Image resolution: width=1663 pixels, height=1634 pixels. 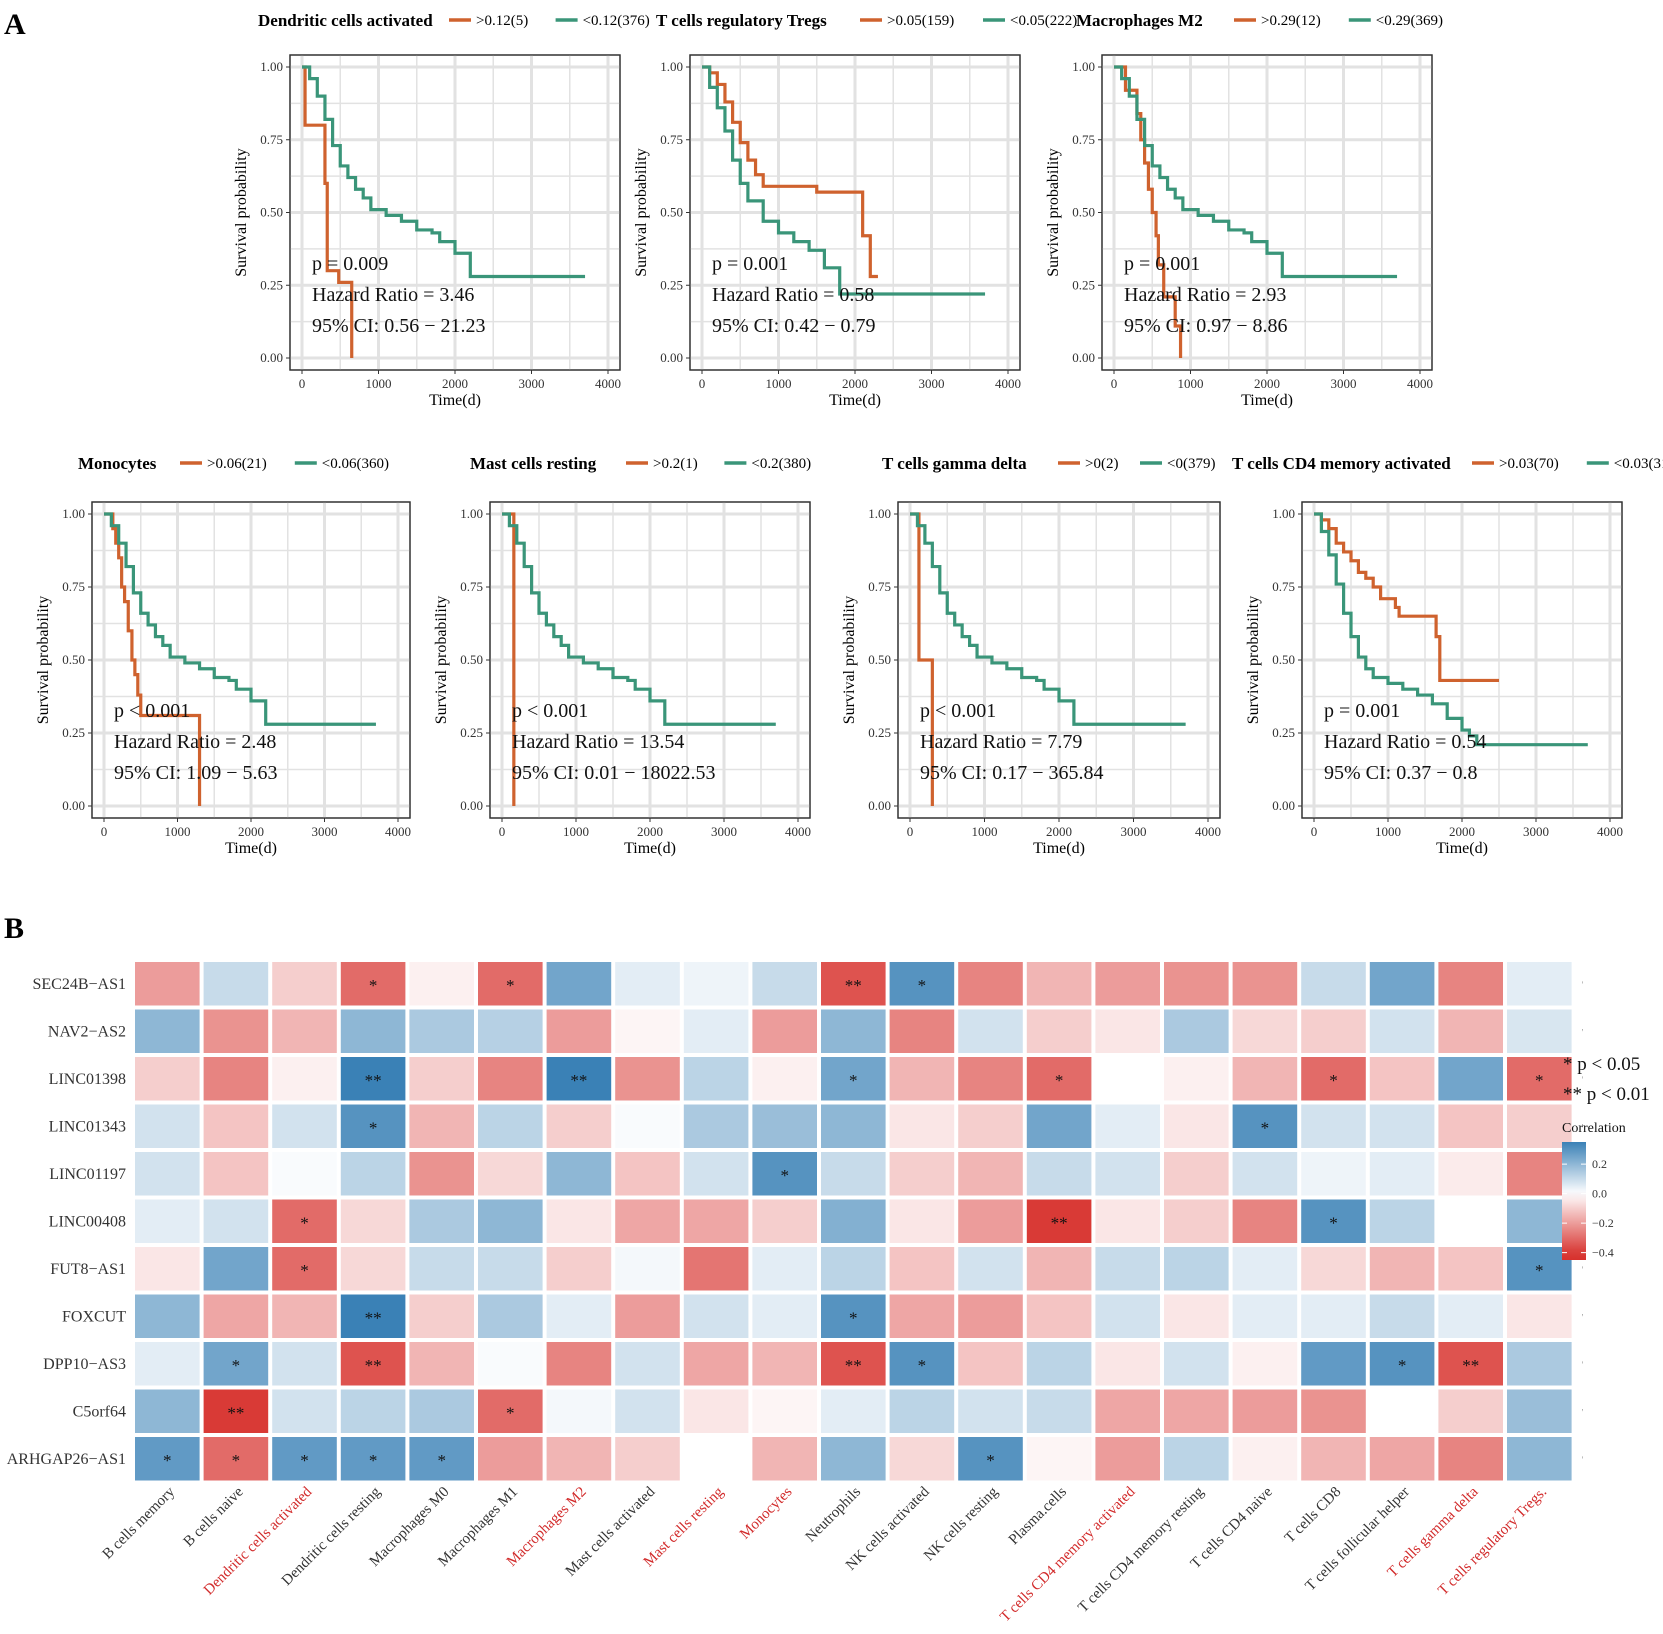 I want to click on y-tick-label: 0.75, so click(x=1283, y=586).